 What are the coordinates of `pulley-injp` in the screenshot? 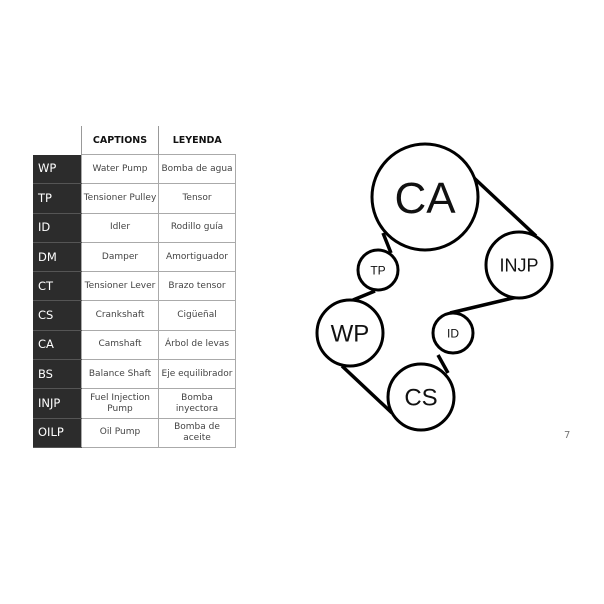 It's located at (519, 265).